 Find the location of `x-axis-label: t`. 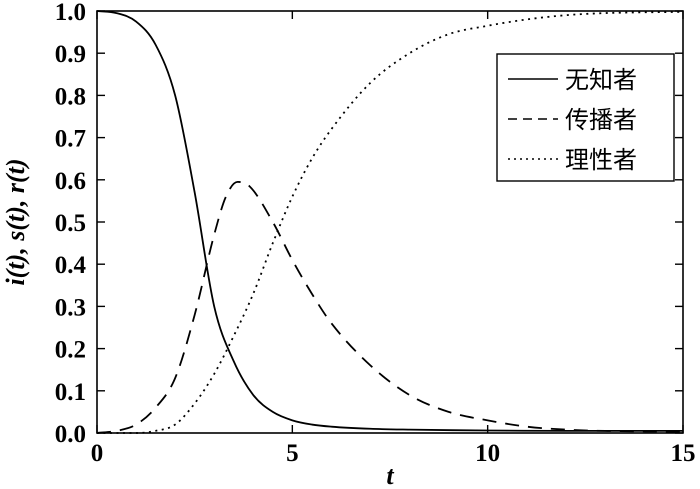

x-axis-label: t is located at coordinates (390, 475).